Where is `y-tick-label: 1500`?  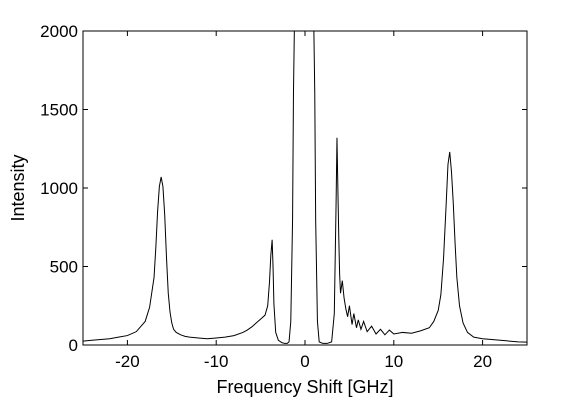 y-tick-label: 1500 is located at coordinates (59, 110).